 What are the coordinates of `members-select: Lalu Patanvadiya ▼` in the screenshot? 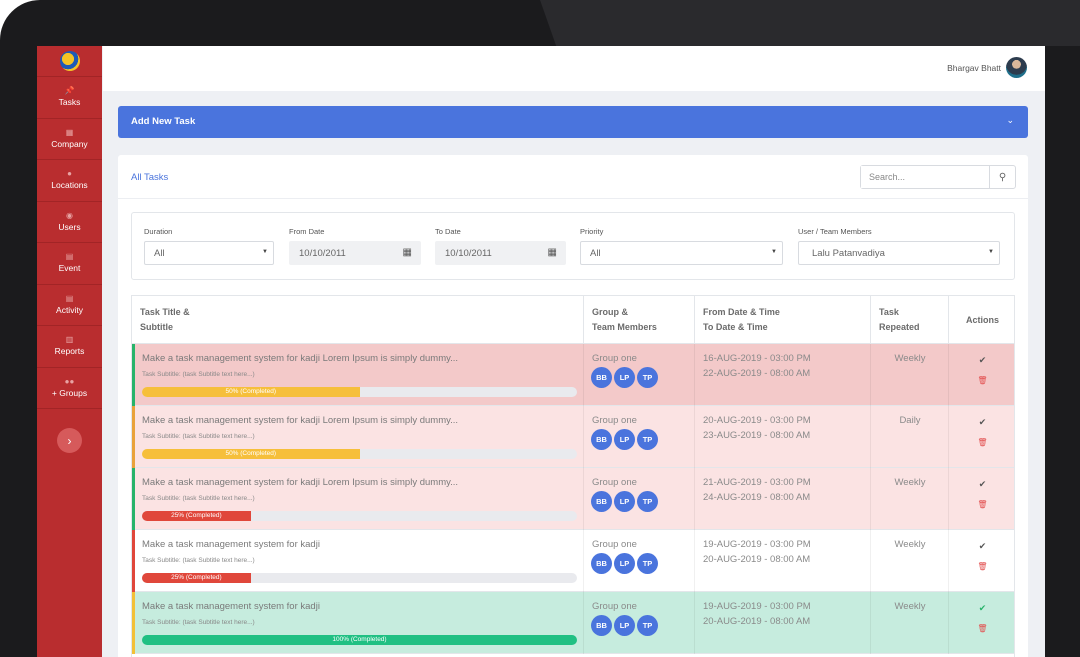 It's located at (899, 253).